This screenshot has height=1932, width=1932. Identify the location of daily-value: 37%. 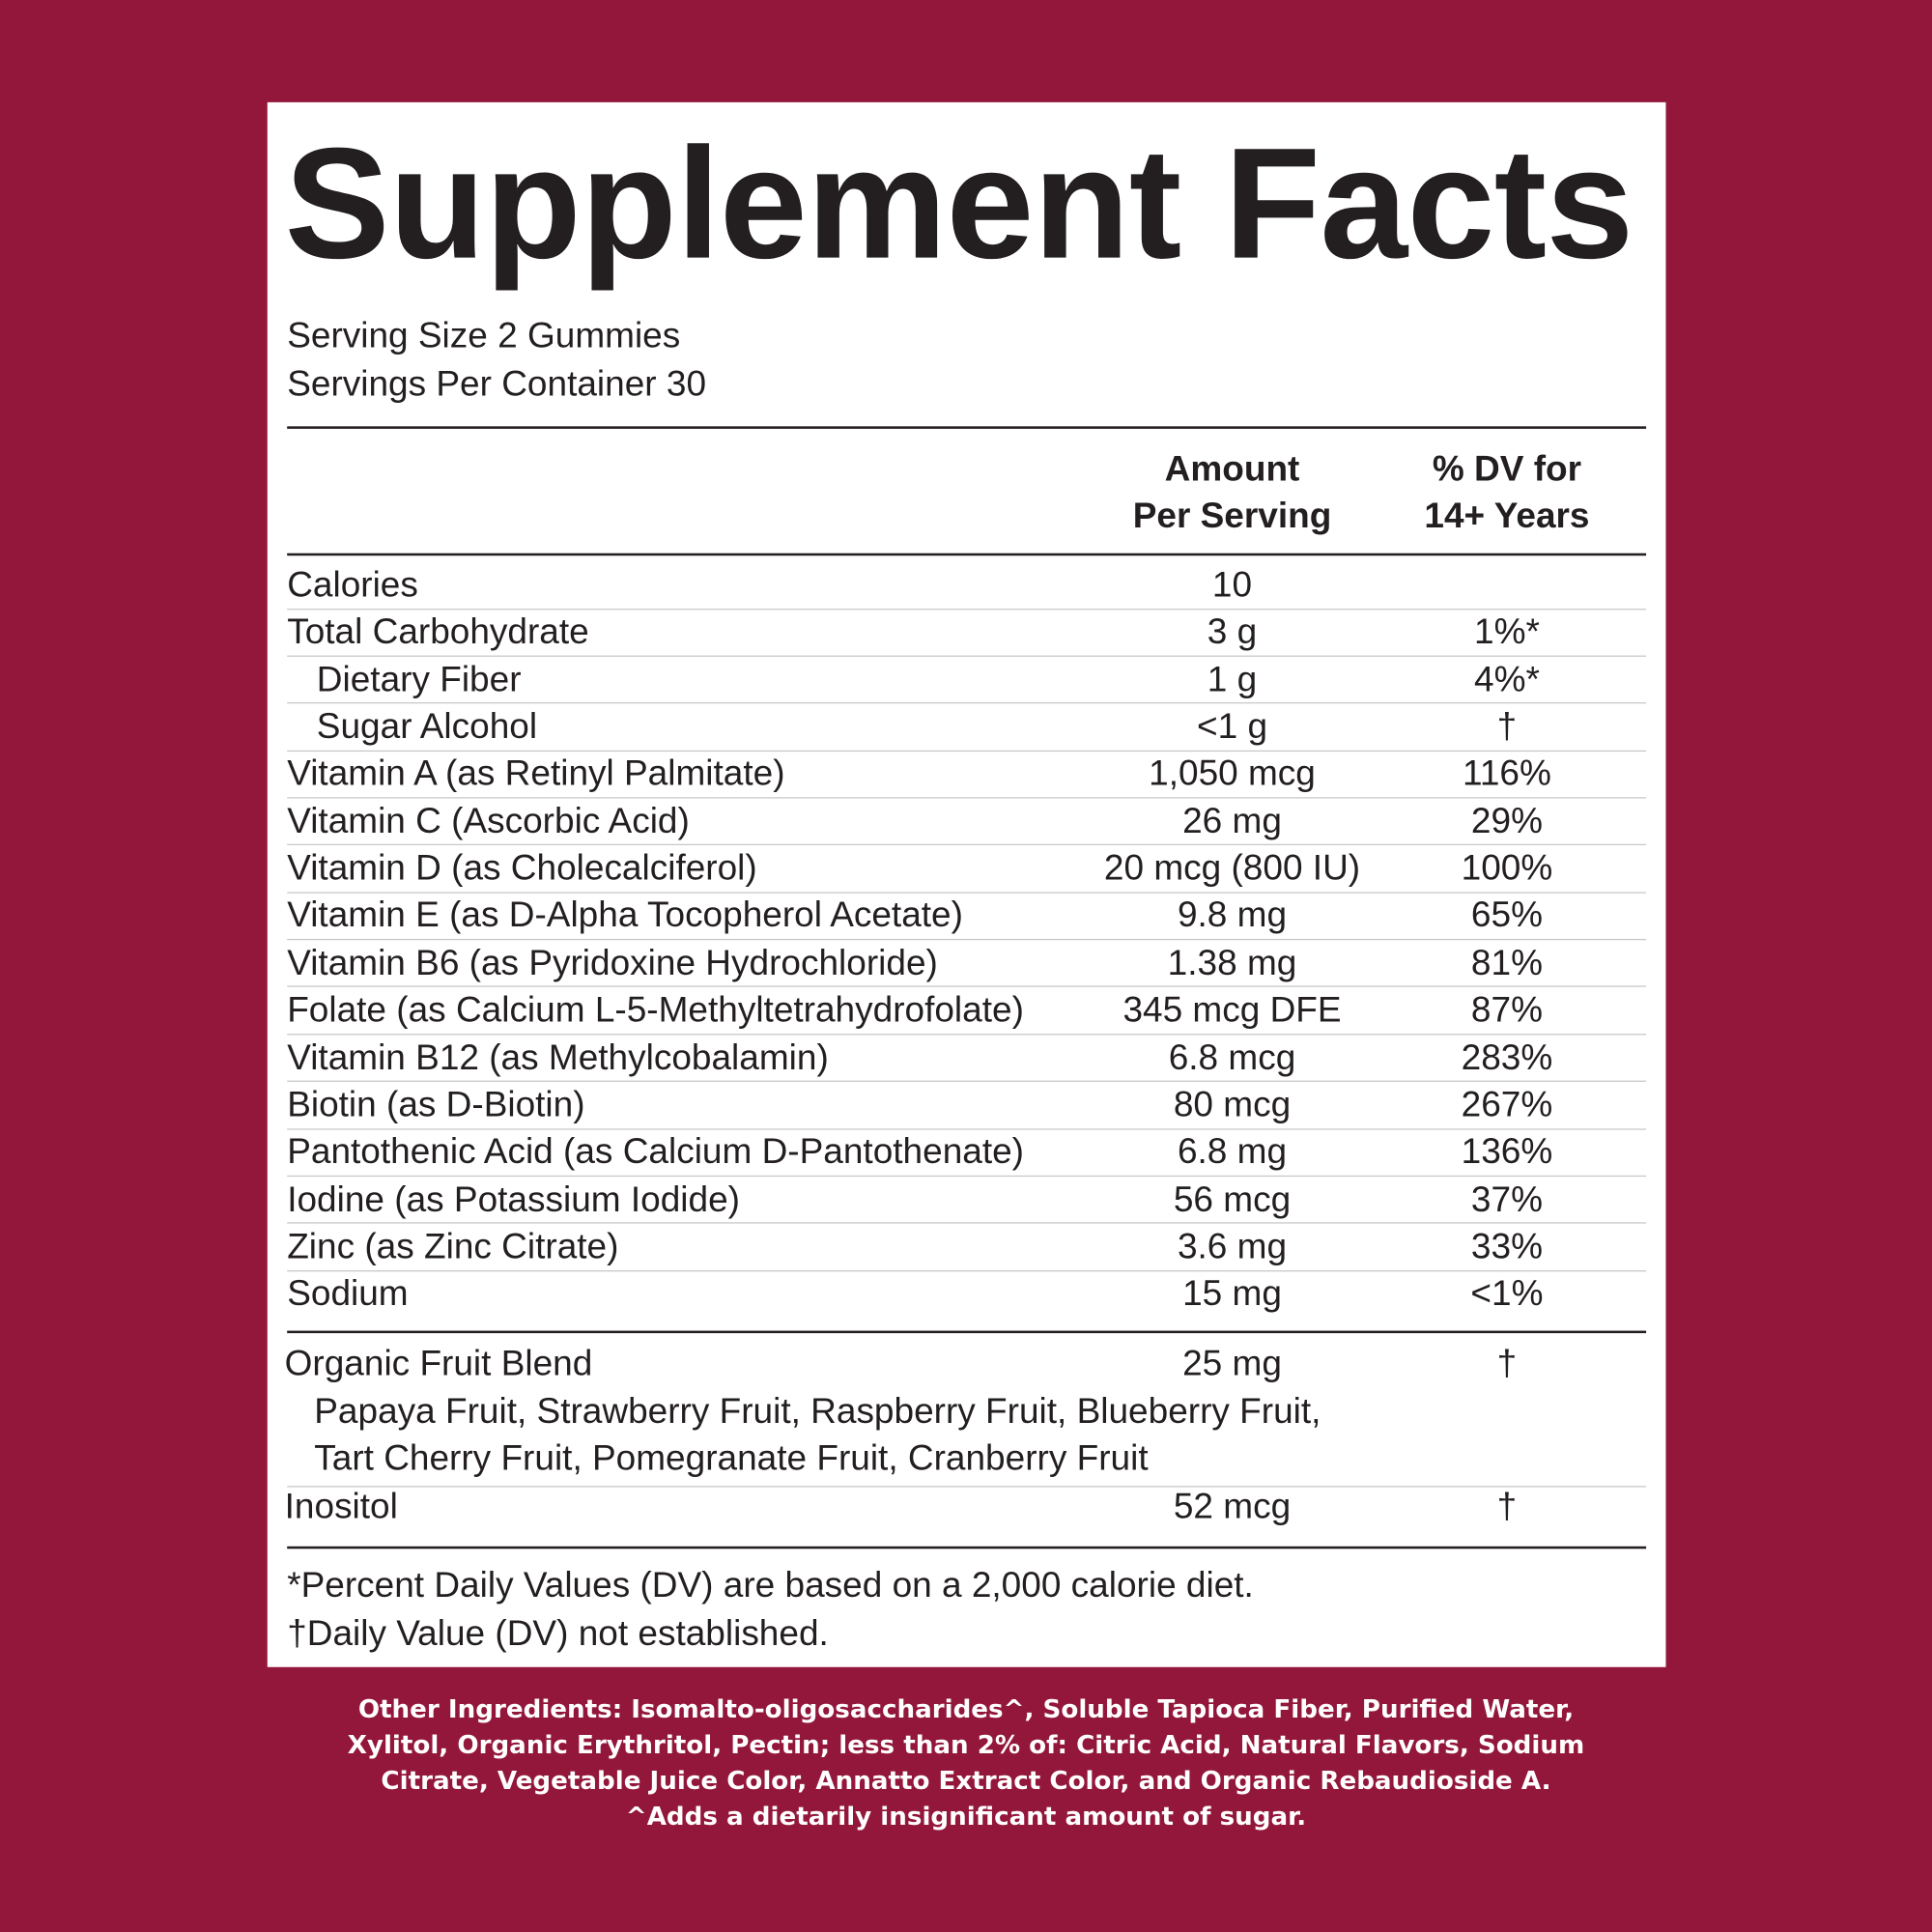
(1506, 1199).